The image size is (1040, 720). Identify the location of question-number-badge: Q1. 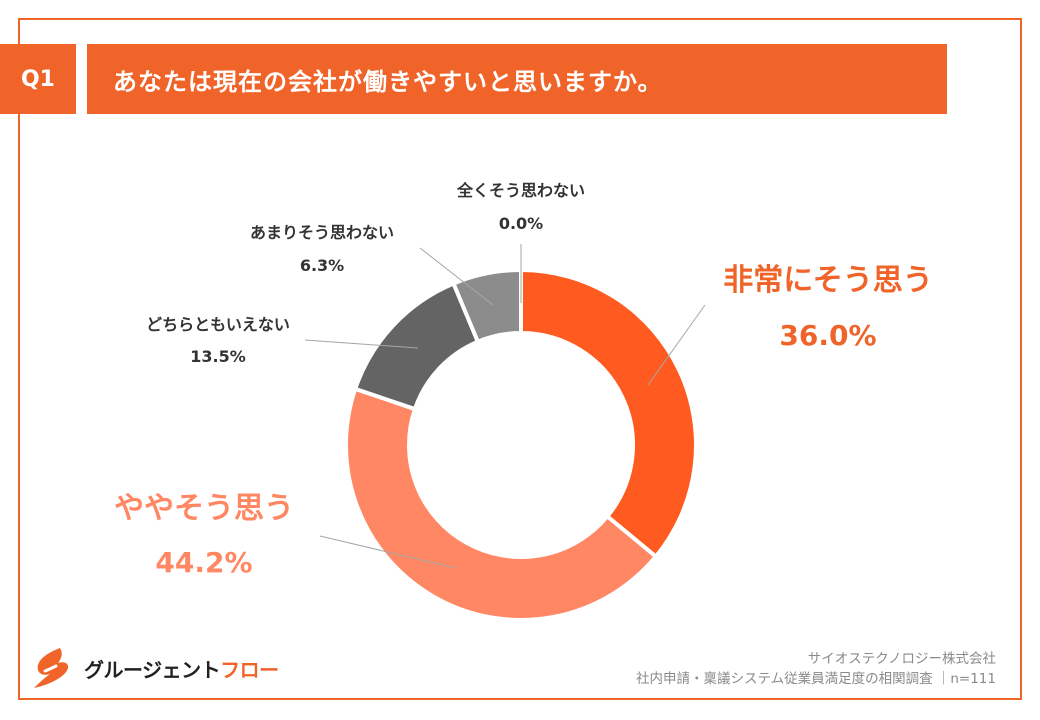
(38, 79).